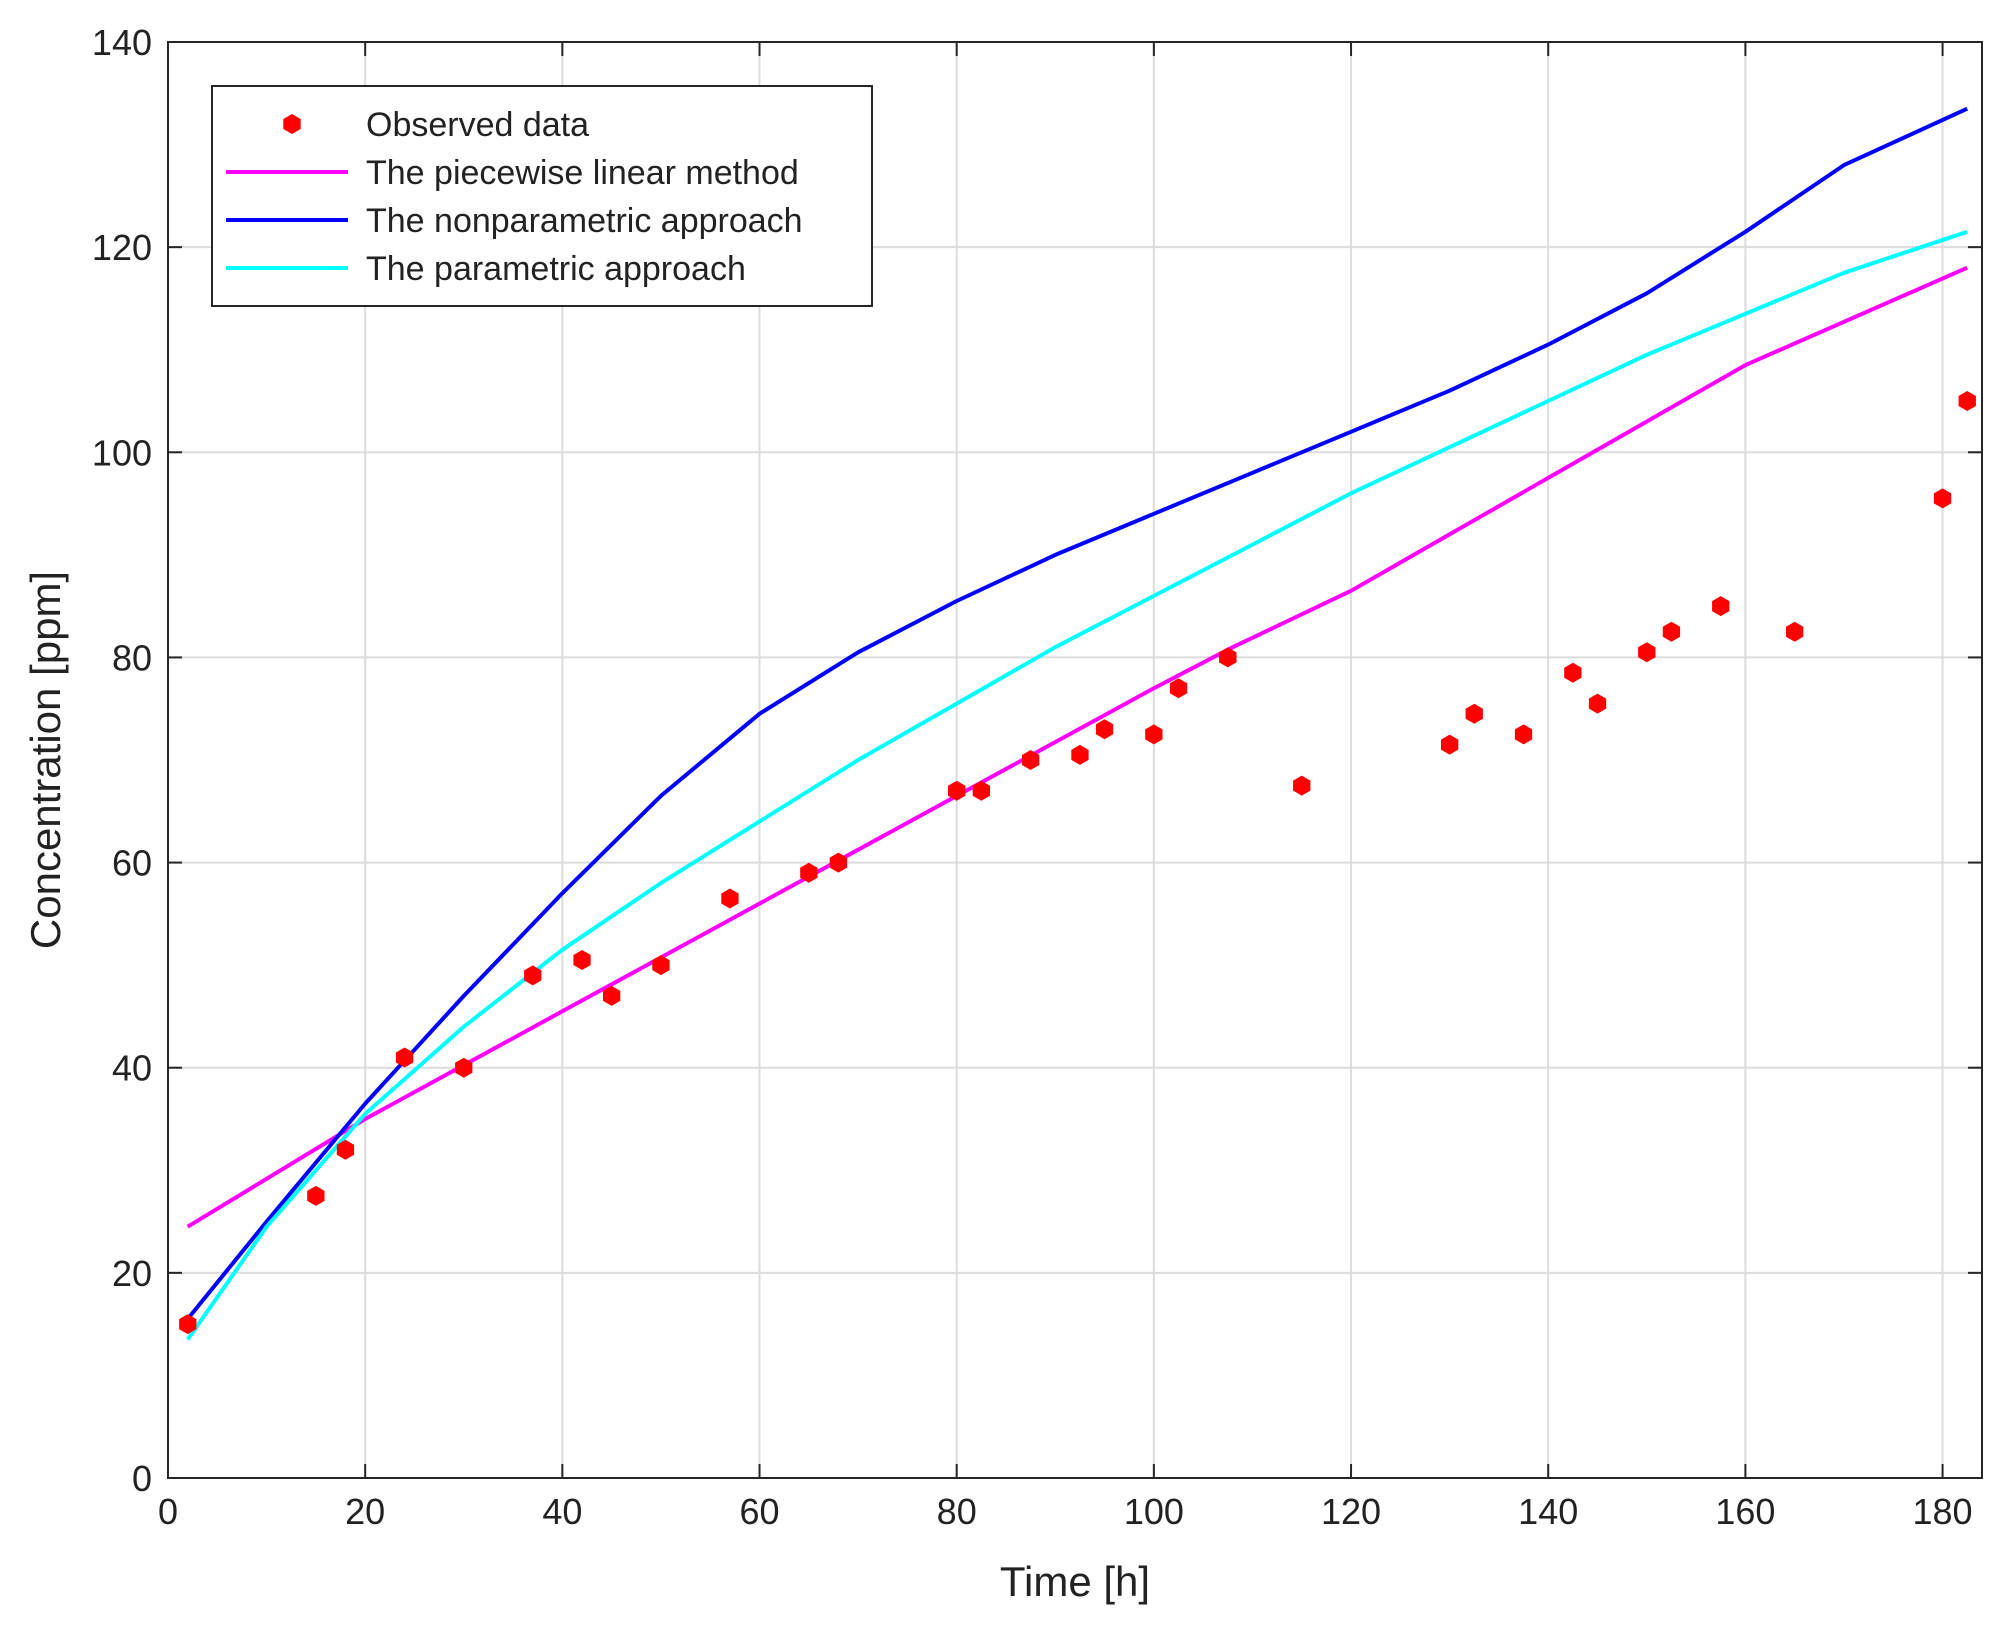 The height and width of the screenshot is (1634, 2002). Describe the element at coordinates (132, 1068) in the screenshot. I see `y-tick-label: 40` at that location.